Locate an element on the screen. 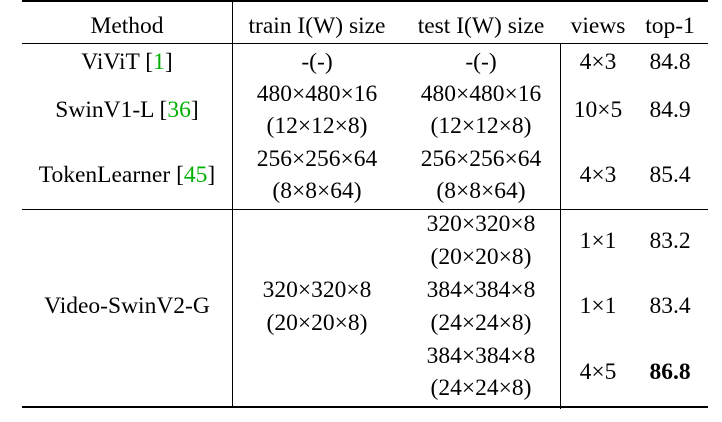 The image size is (722, 422). header-method: Method is located at coordinates (127, 26).